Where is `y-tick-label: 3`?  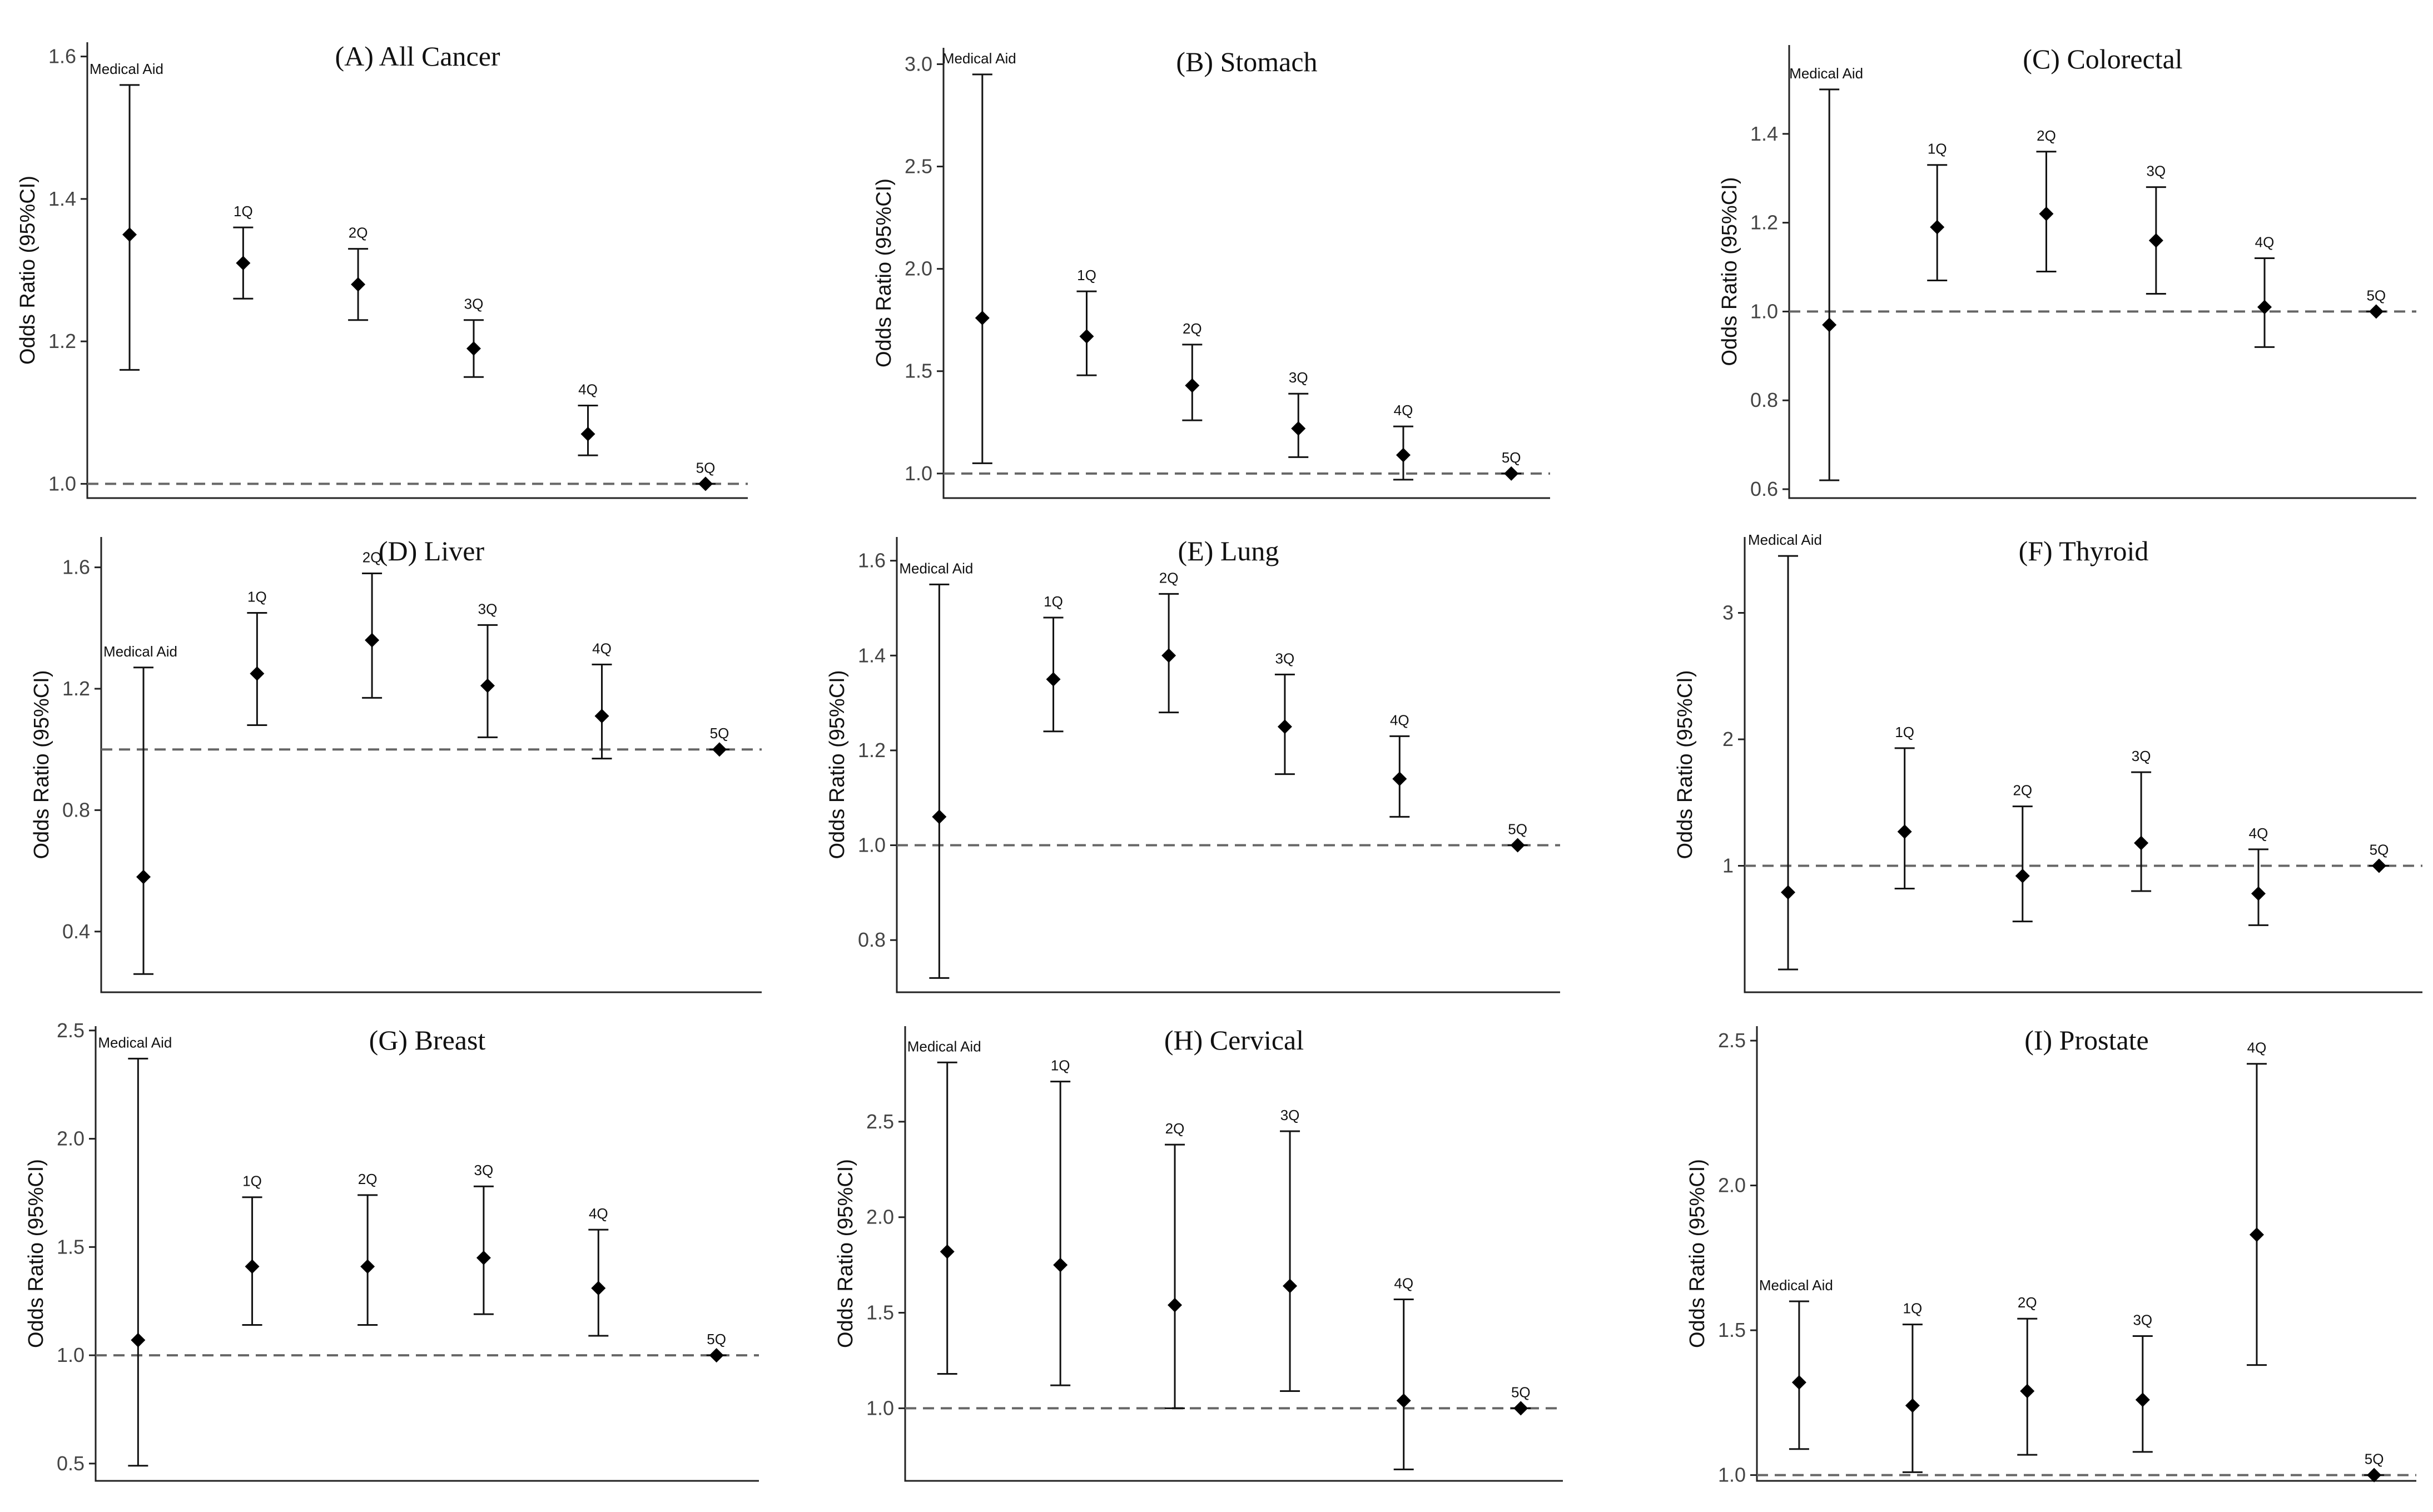 y-tick-label: 3 is located at coordinates (1728, 612).